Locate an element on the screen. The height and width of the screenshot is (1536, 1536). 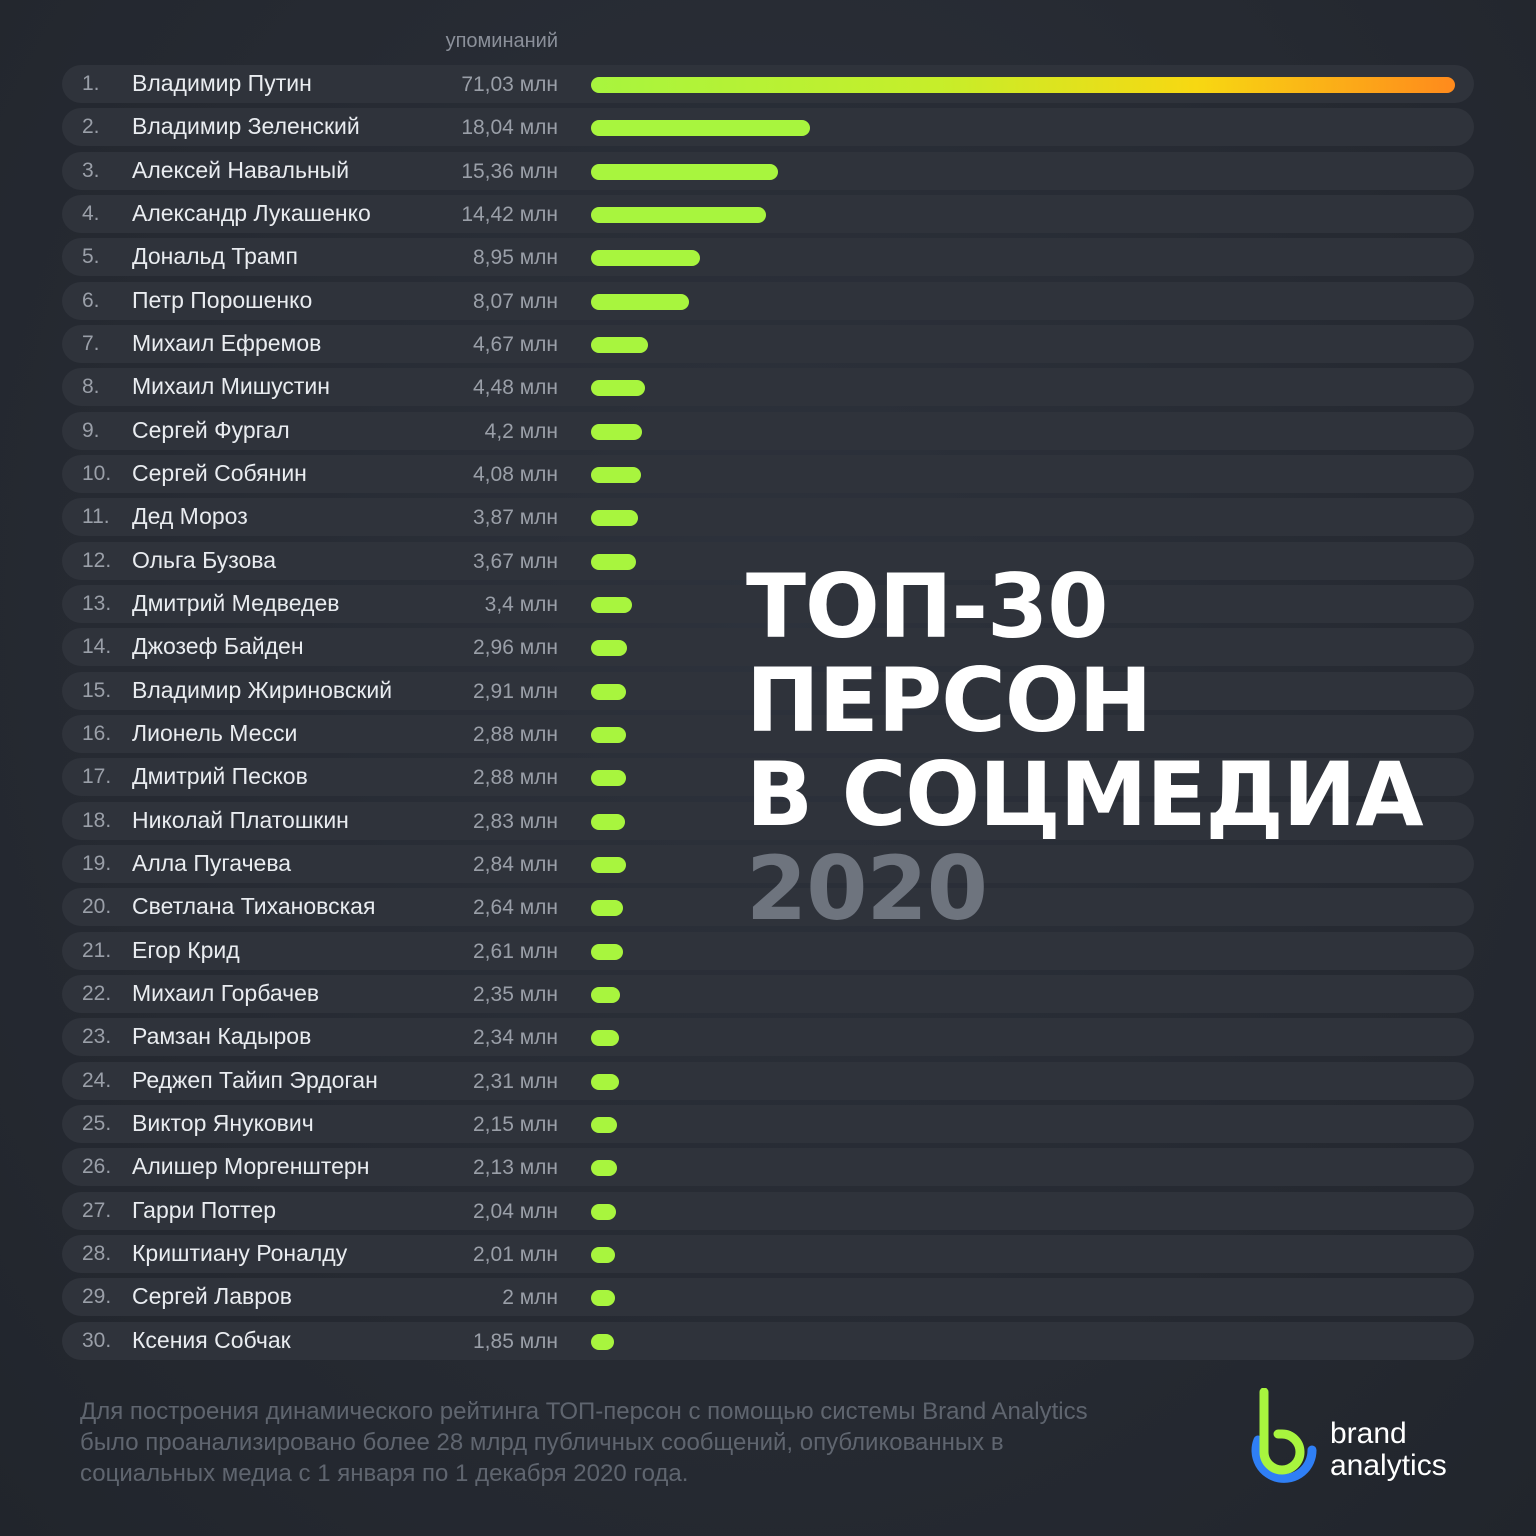
table-row: 20. Светлана Тихановская 2,64 млн is located at coordinates (768, 907).